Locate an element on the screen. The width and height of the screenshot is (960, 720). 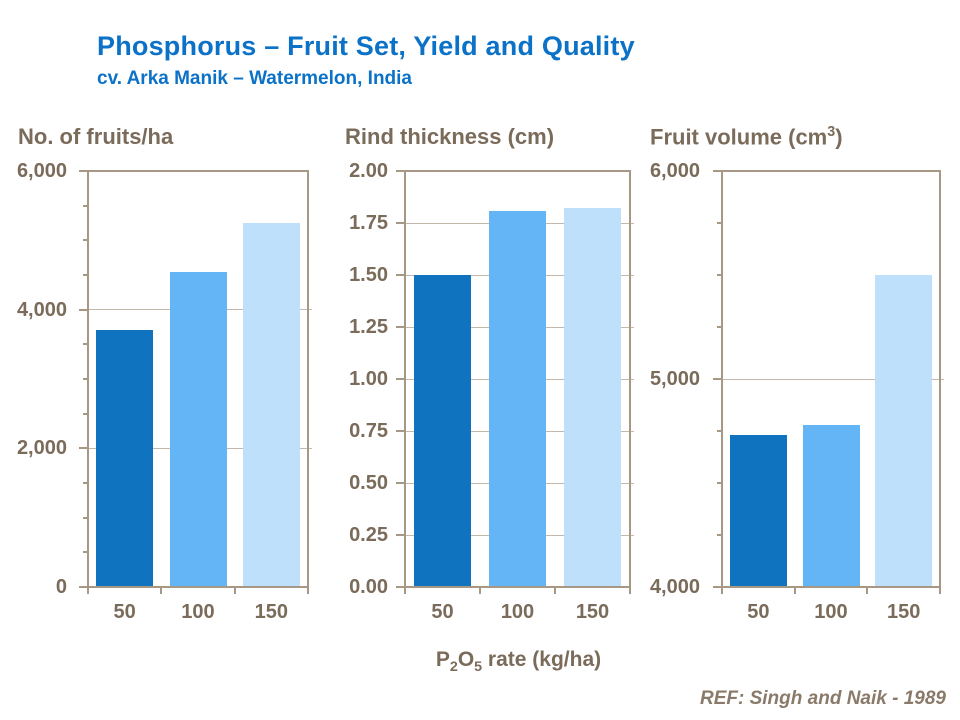
chart-title: Rind thickness (cm) is located at coordinates (450, 136).